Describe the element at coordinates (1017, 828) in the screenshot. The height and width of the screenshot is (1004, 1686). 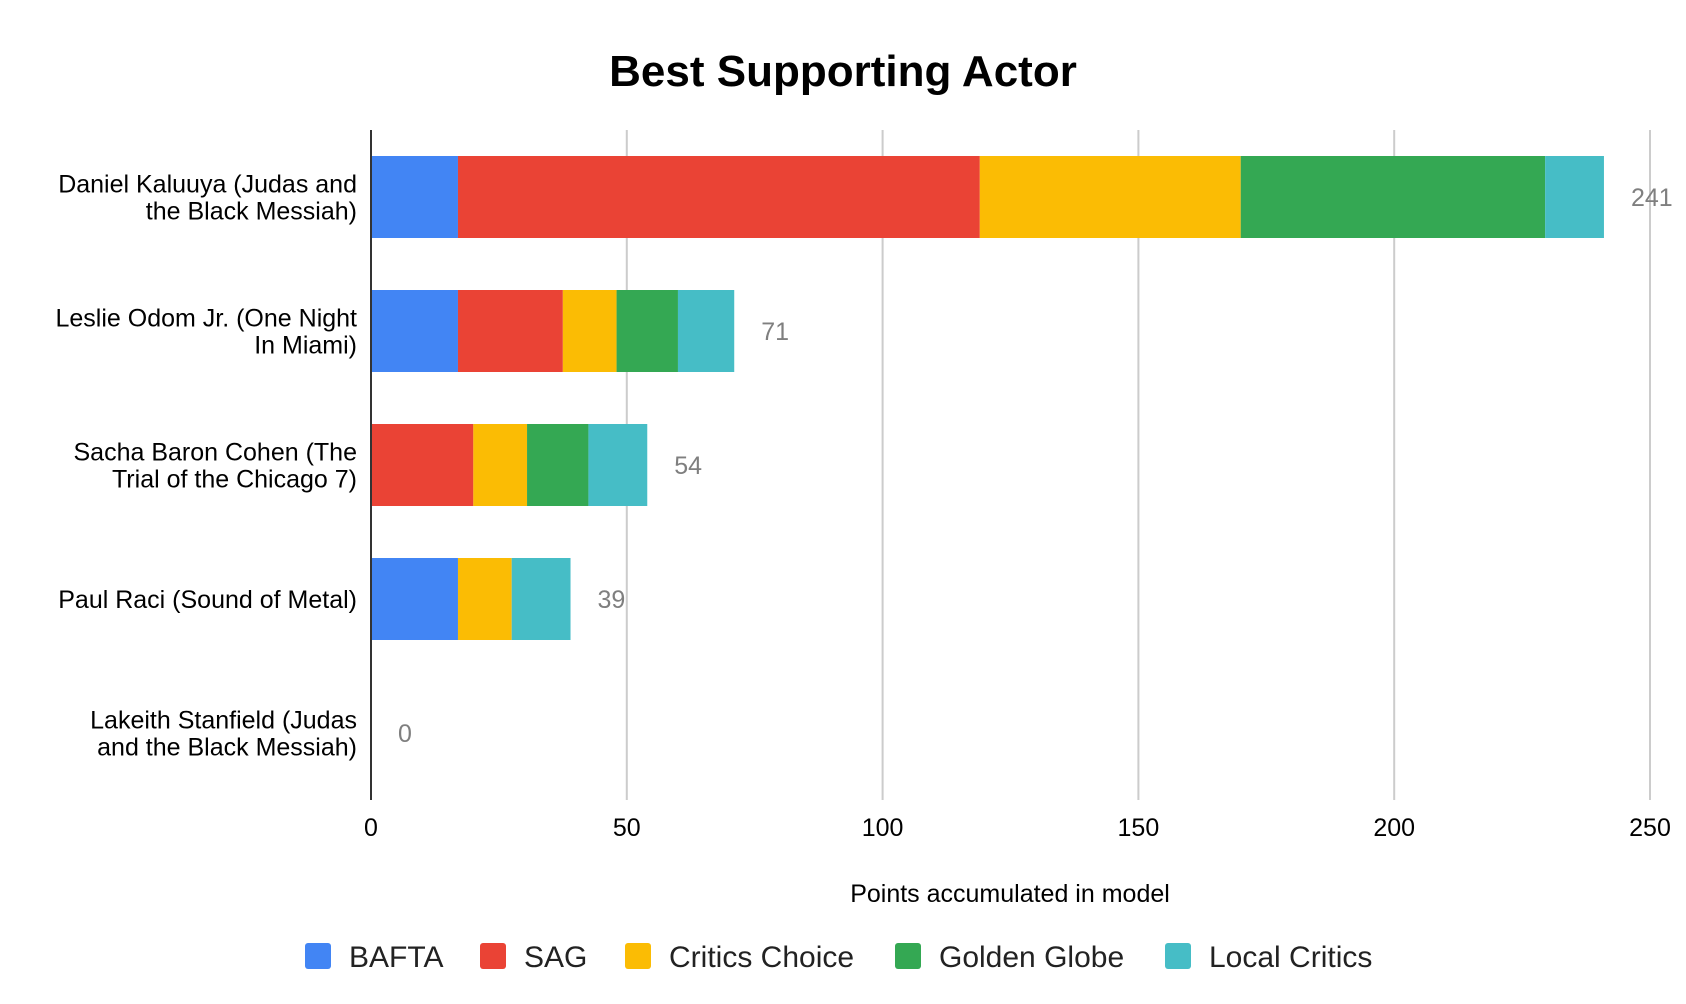
I see `x-tick-labels: 0 50 100 150 200 250` at that location.